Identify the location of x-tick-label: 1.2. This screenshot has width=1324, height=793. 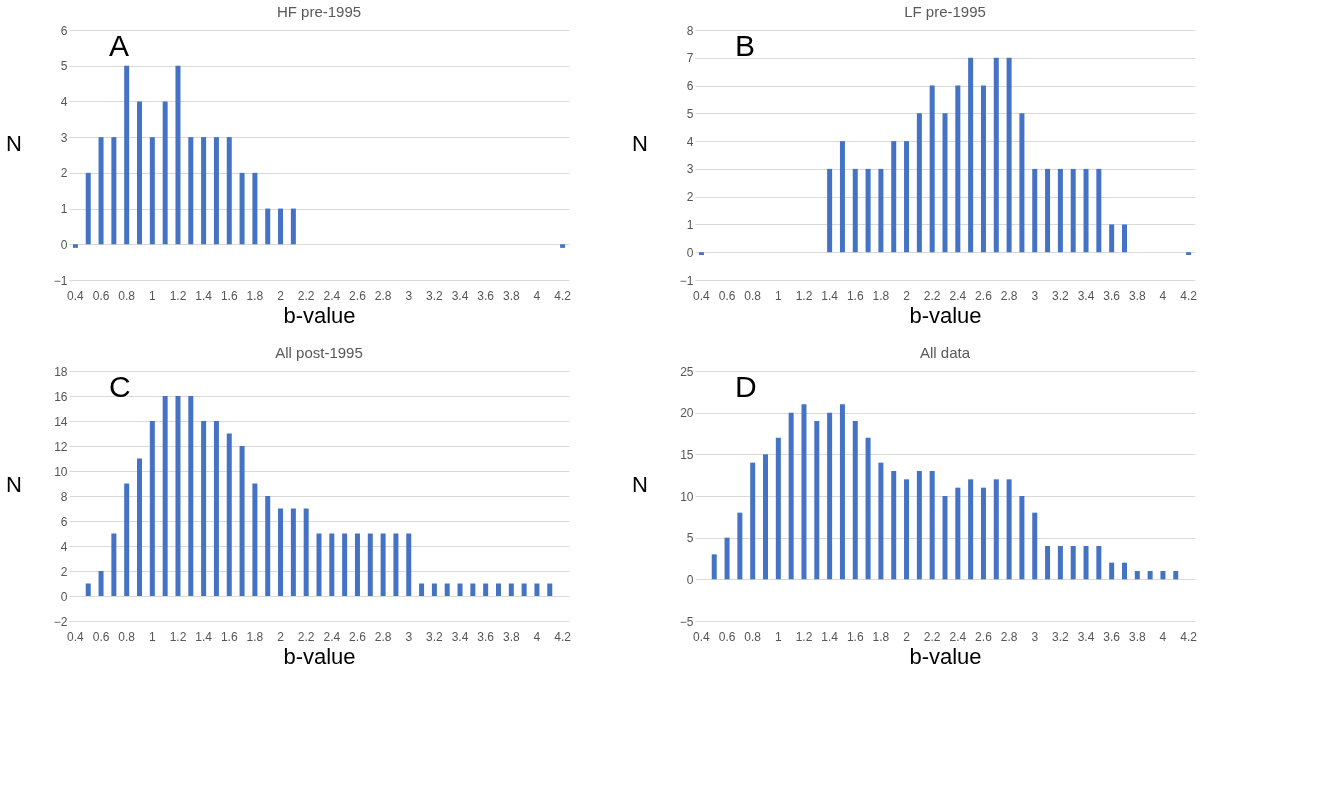
(804, 636).